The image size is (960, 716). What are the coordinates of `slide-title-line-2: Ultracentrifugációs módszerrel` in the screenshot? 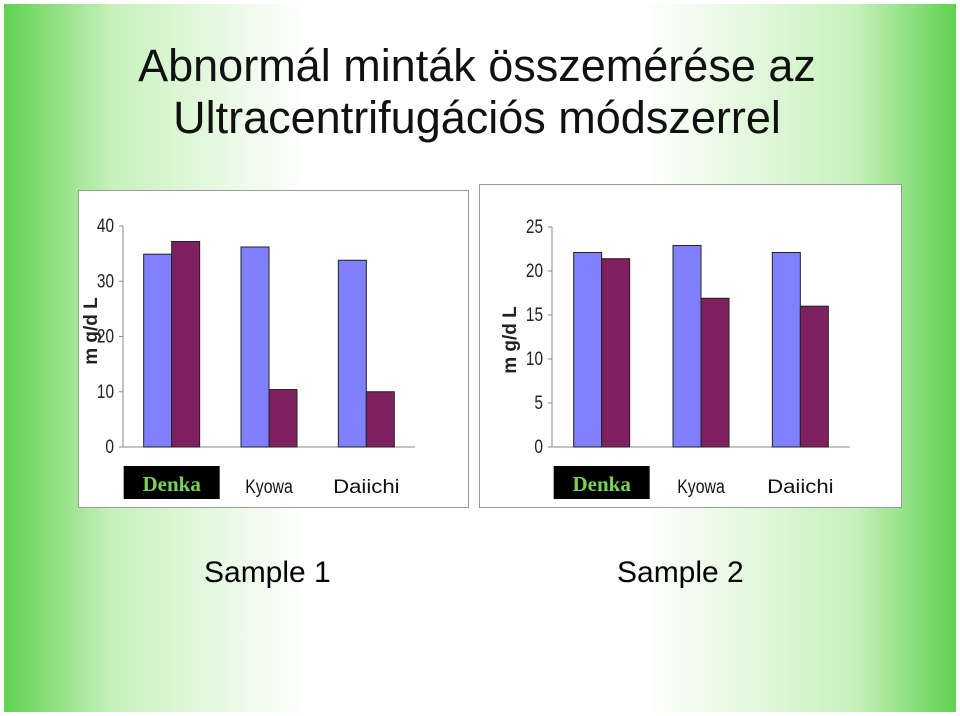 It's located at (477, 117).